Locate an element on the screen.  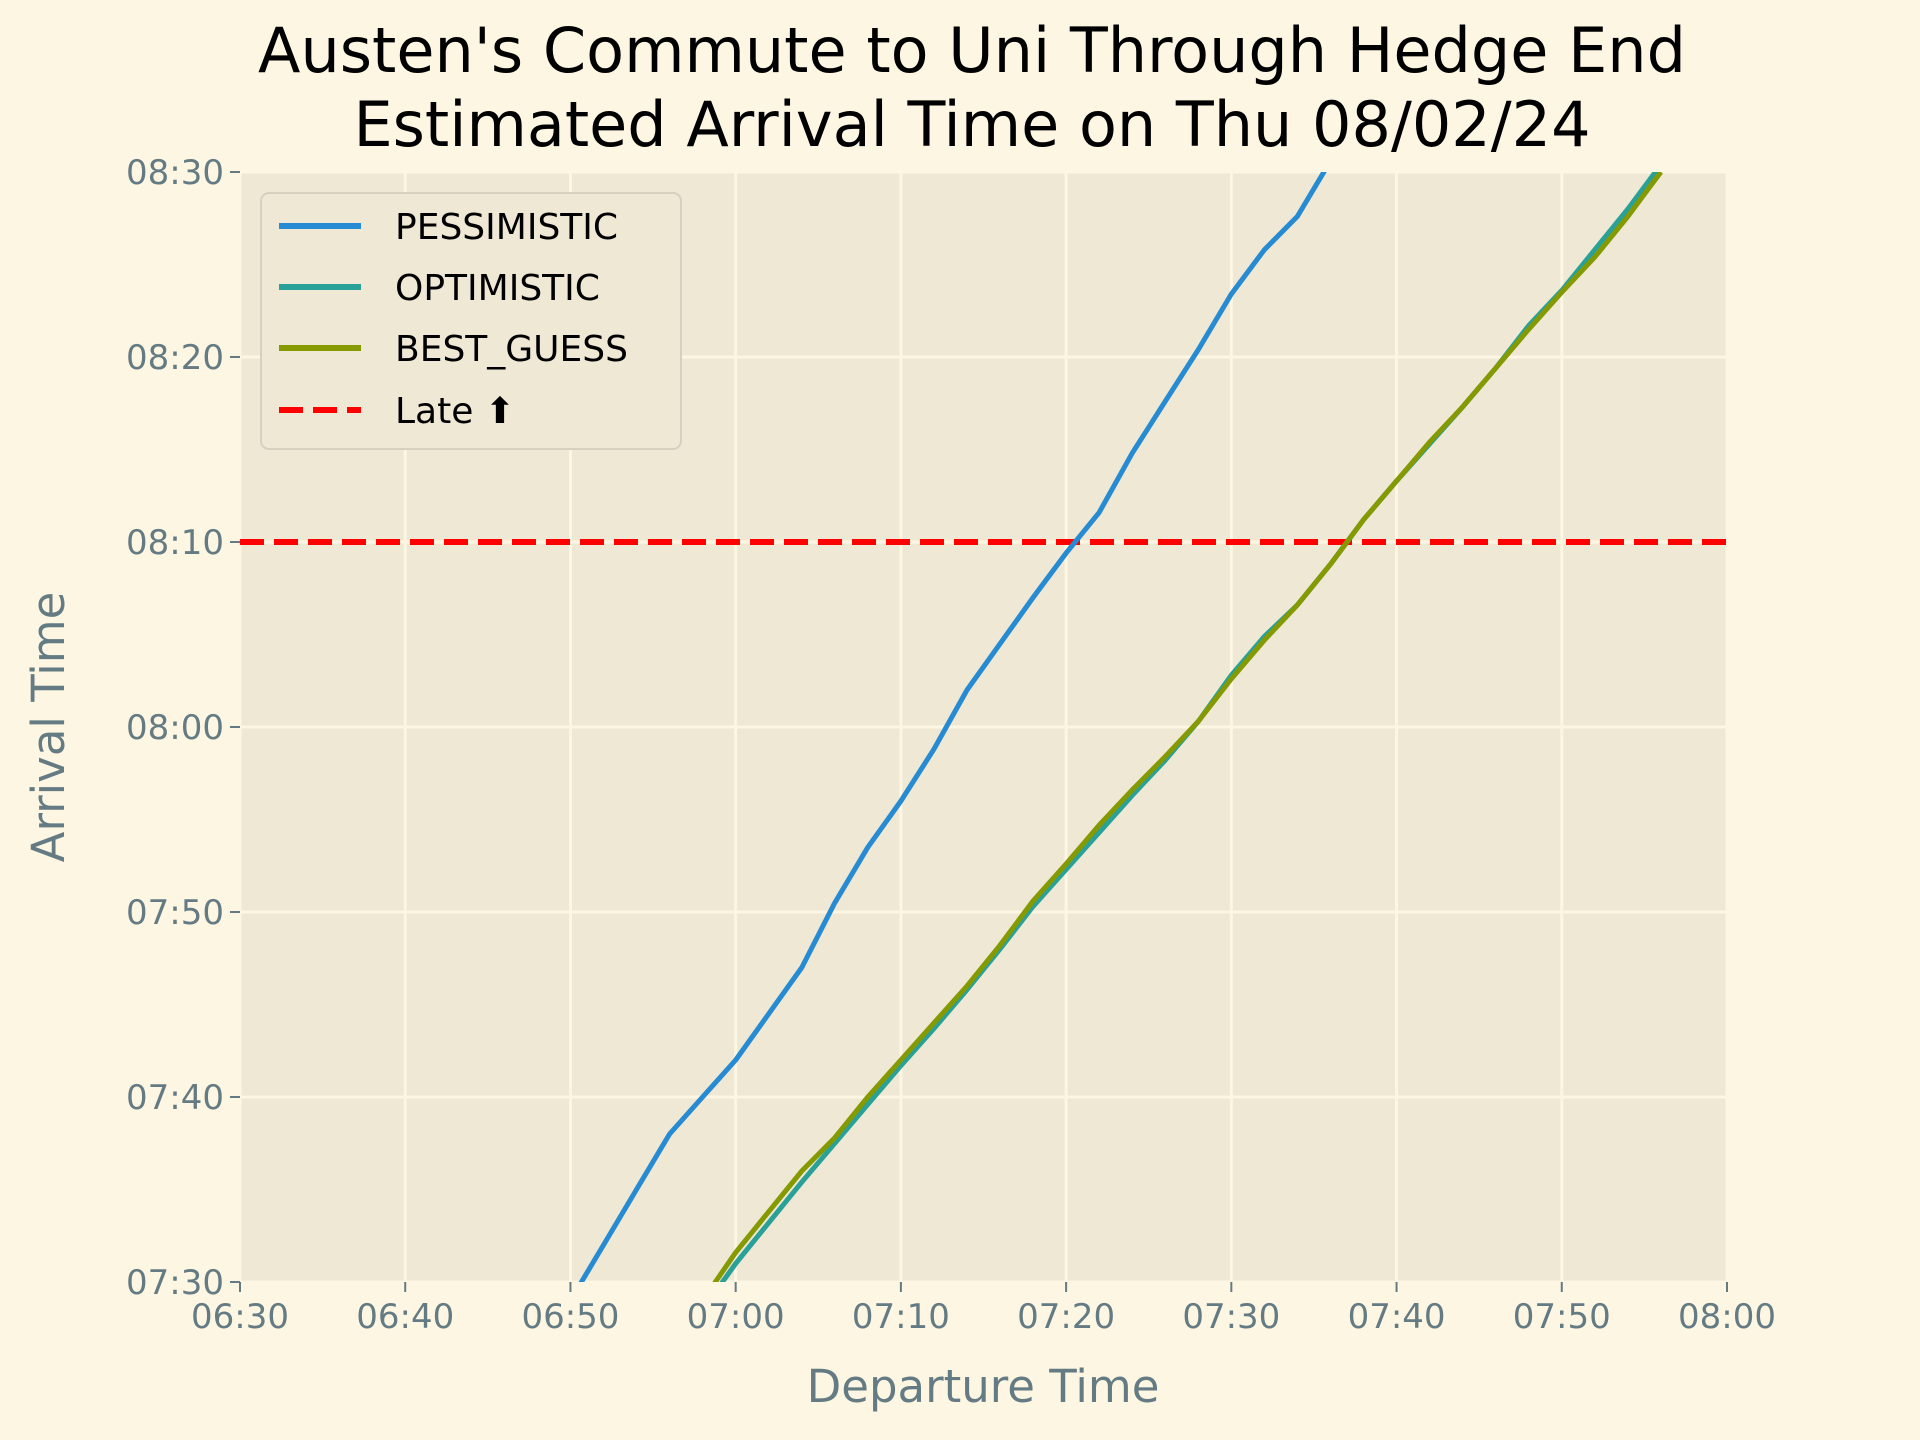
y-tick-label-07-40: 07:40 is located at coordinates (175, 1098).